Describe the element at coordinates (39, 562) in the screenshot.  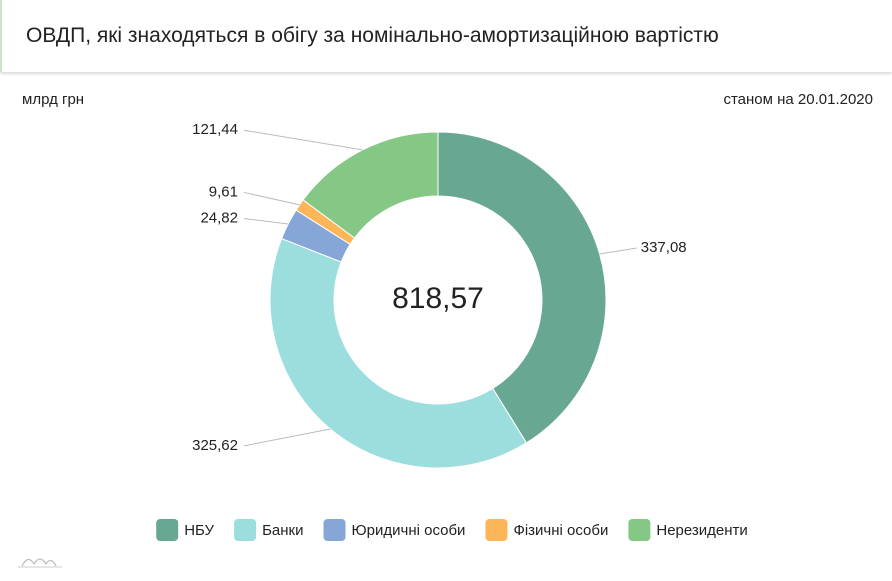
I see `logo` at that location.